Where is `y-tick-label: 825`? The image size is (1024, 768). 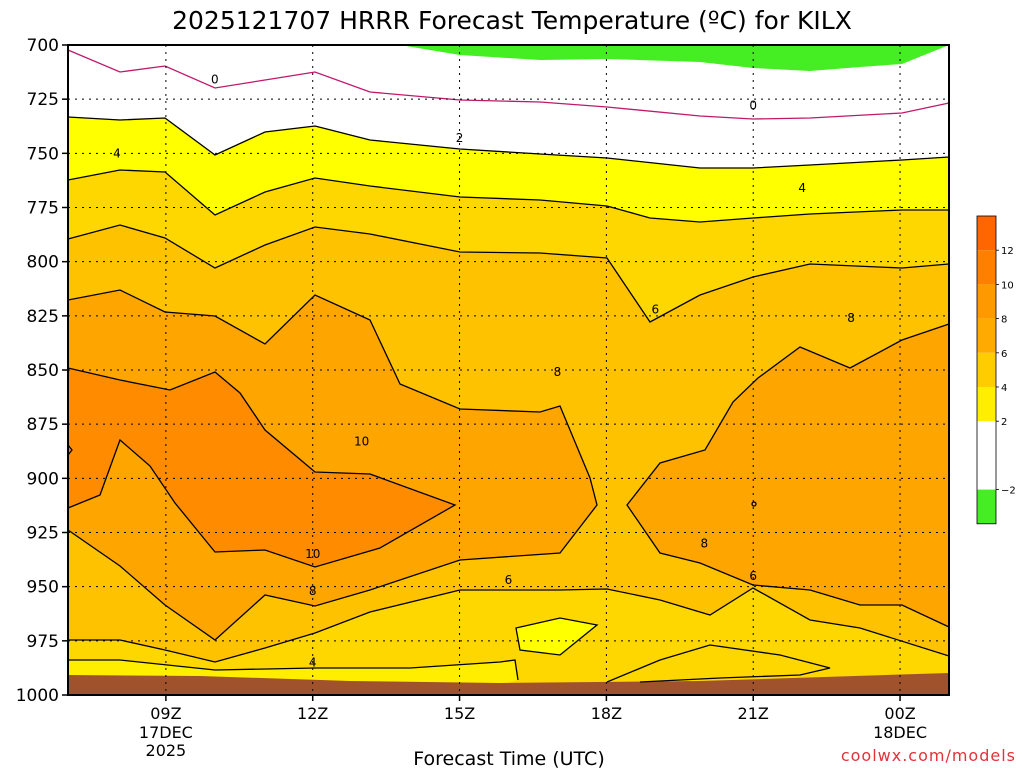
y-tick-label: 825 is located at coordinates (43, 317).